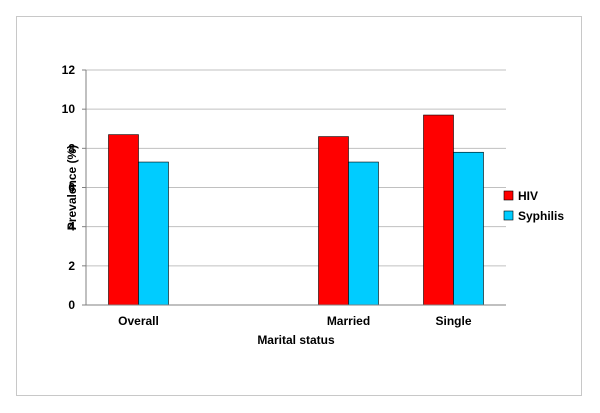 The image size is (600, 413). Describe the element at coordinates (508, 195) in the screenshot. I see `legend-swatch-hiv` at that location.